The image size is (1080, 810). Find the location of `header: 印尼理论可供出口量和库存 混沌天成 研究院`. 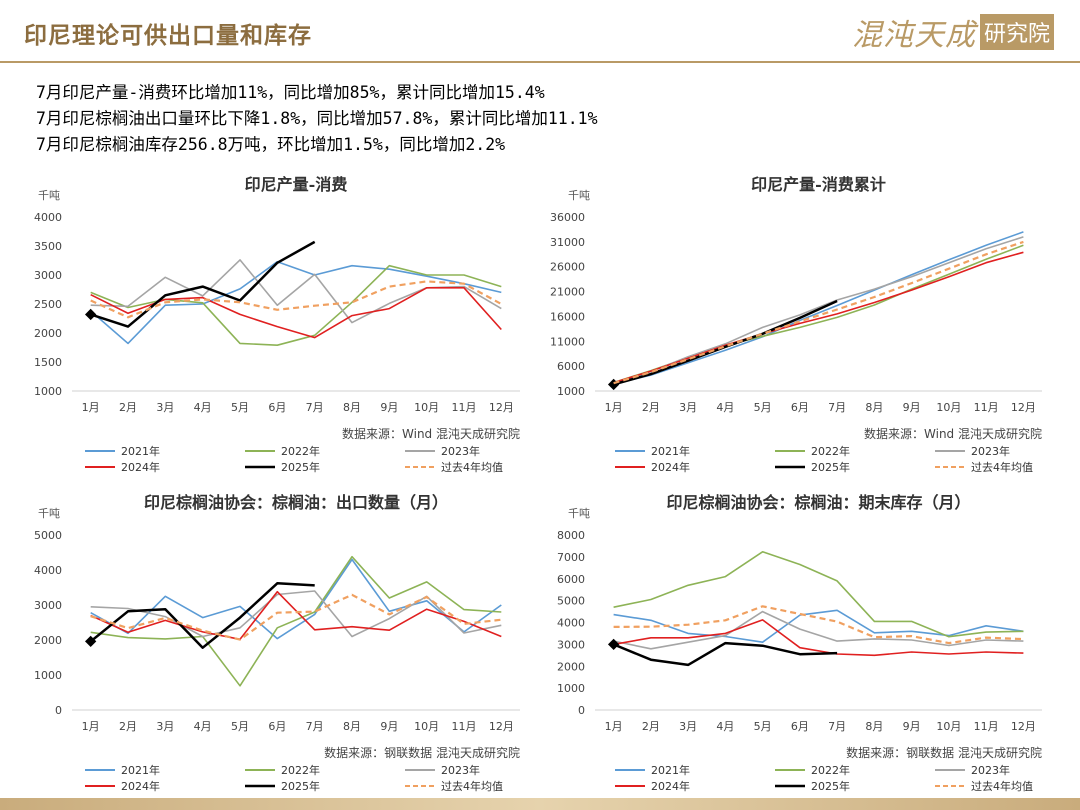

header: 印尼理论可供出口量和库存 混沌天成 研究院 is located at coordinates (540, 31).